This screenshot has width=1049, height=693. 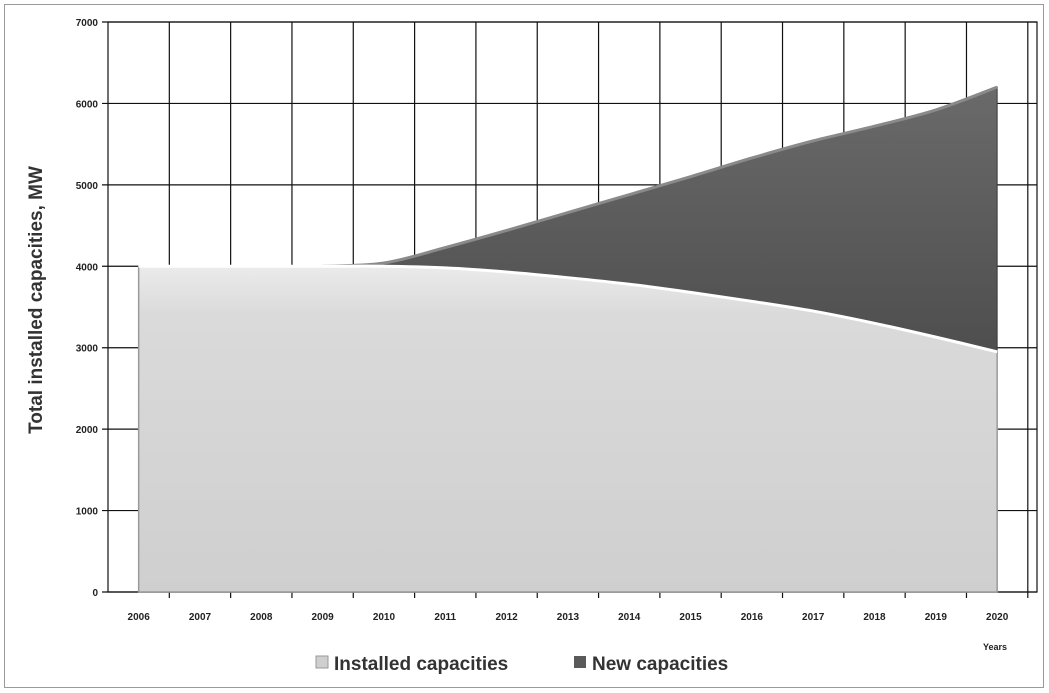 What do you see at coordinates (997, 617) in the screenshot?
I see `x-tick-label: 2020` at bounding box center [997, 617].